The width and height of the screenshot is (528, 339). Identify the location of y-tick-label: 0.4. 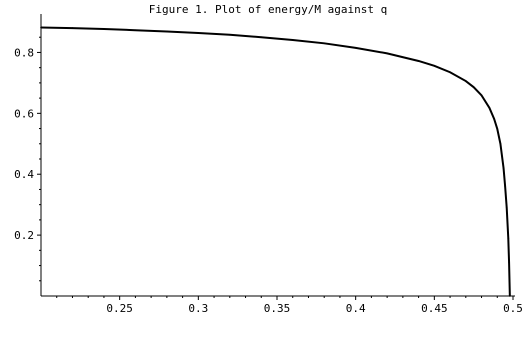
(24, 174).